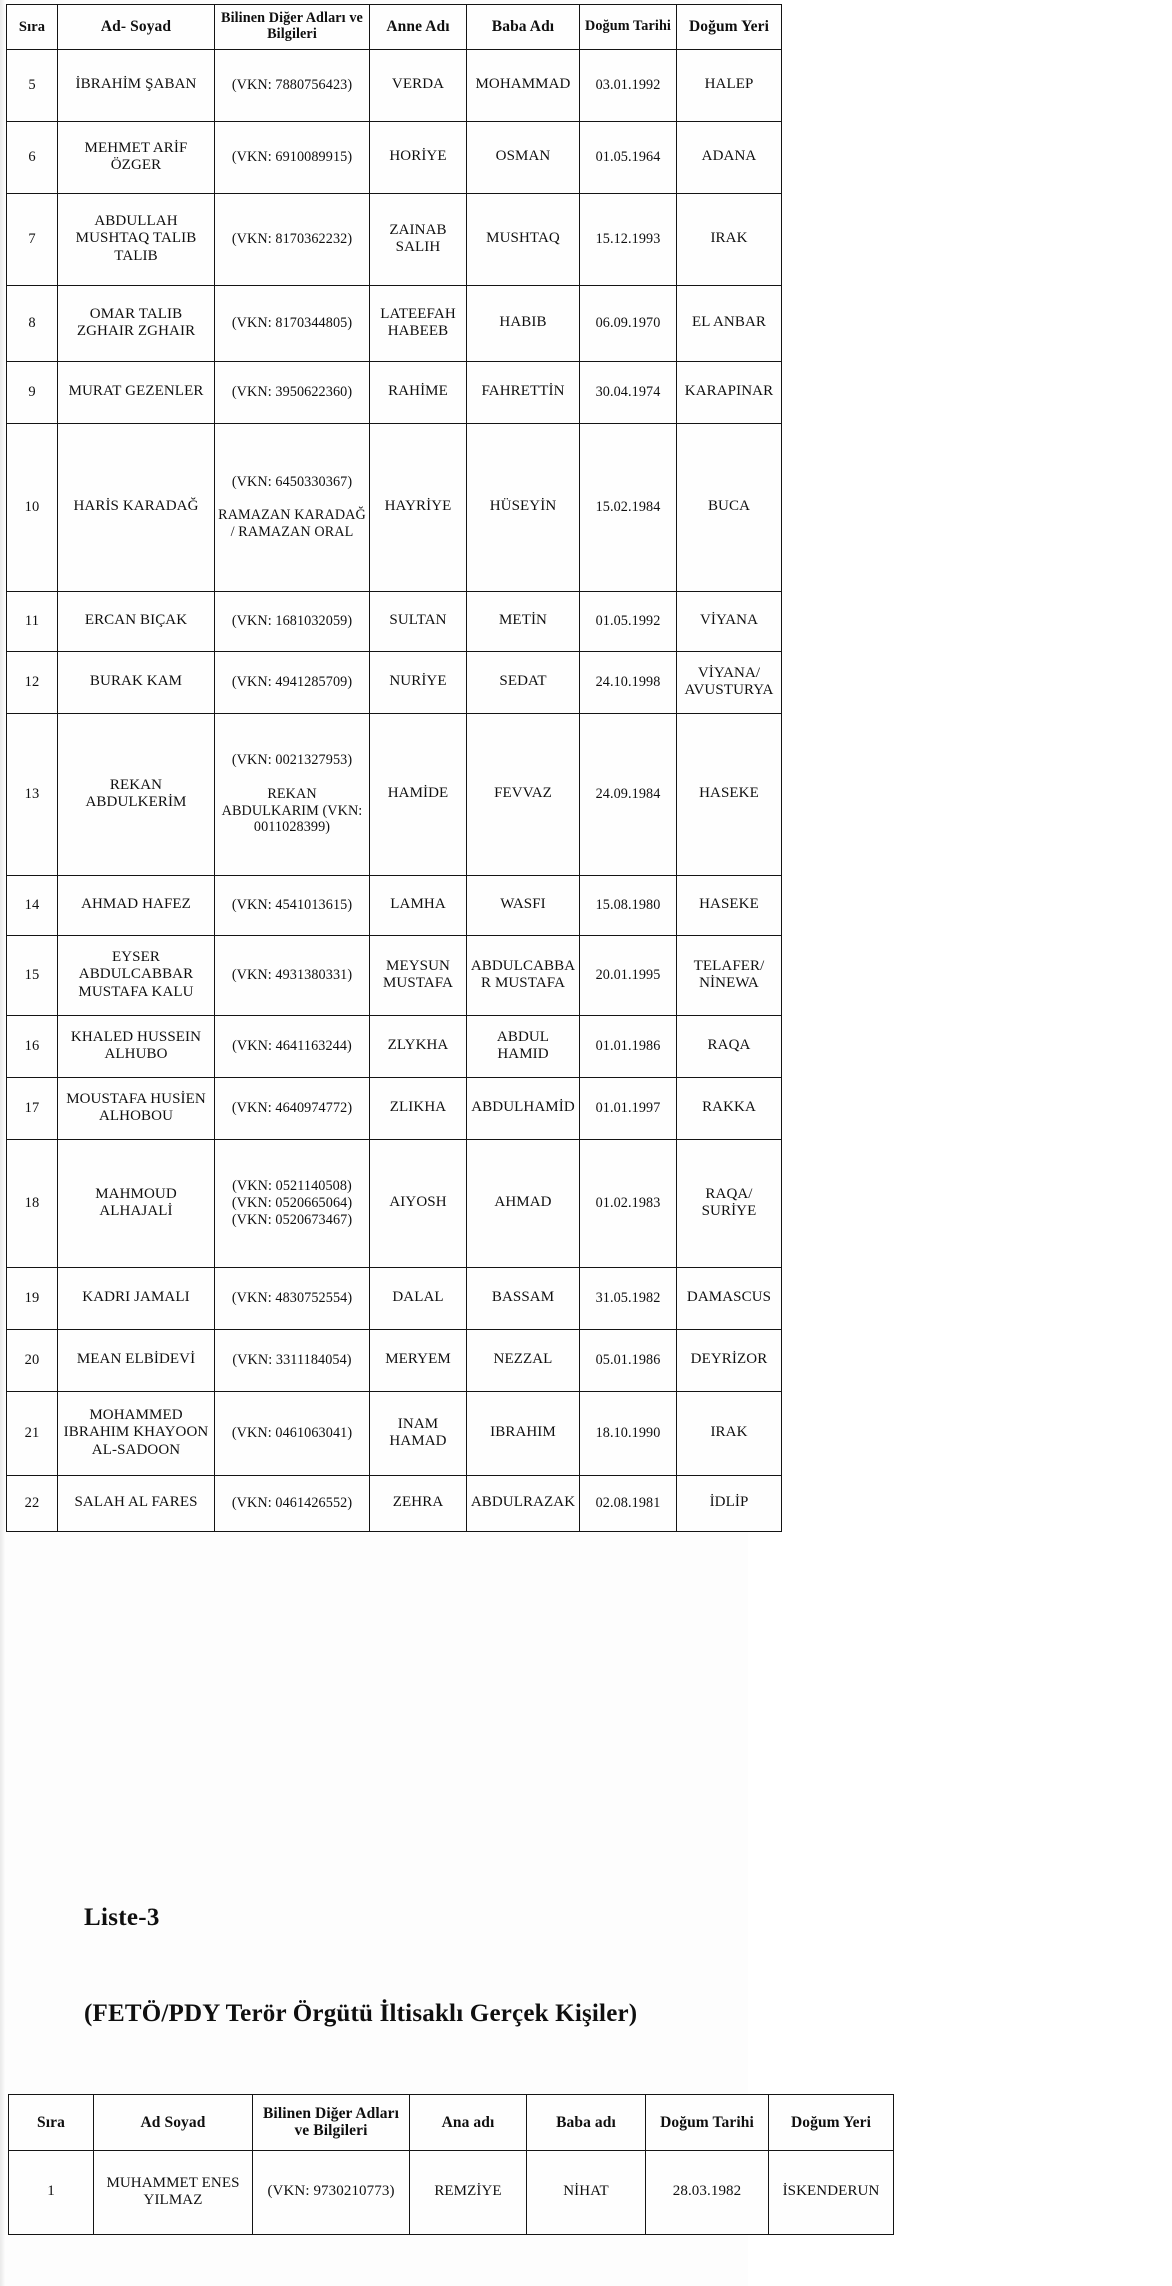 This screenshot has width=1172, height=2286. I want to click on cell-diger-adlari: (VKN: 0461426552), so click(292, 1503).